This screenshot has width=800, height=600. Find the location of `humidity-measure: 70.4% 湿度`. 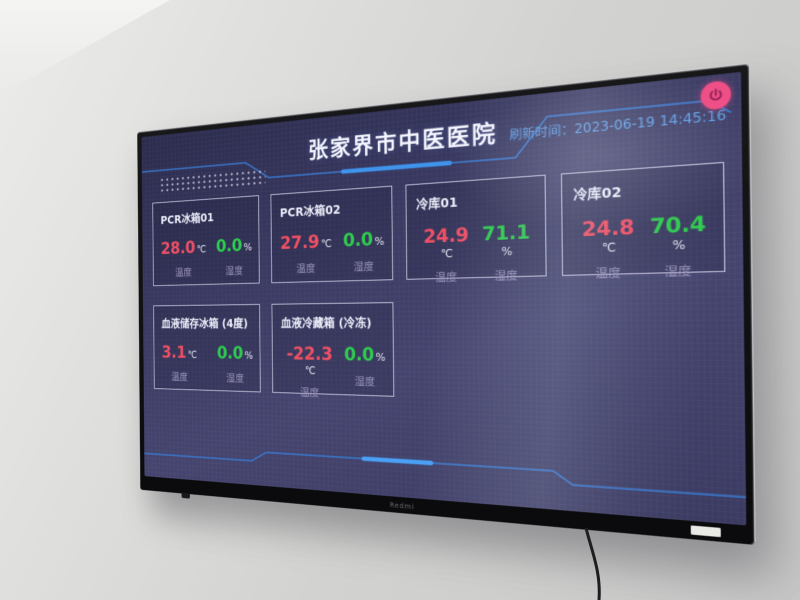

humidity-measure: 70.4% 湿度 is located at coordinates (678, 246).